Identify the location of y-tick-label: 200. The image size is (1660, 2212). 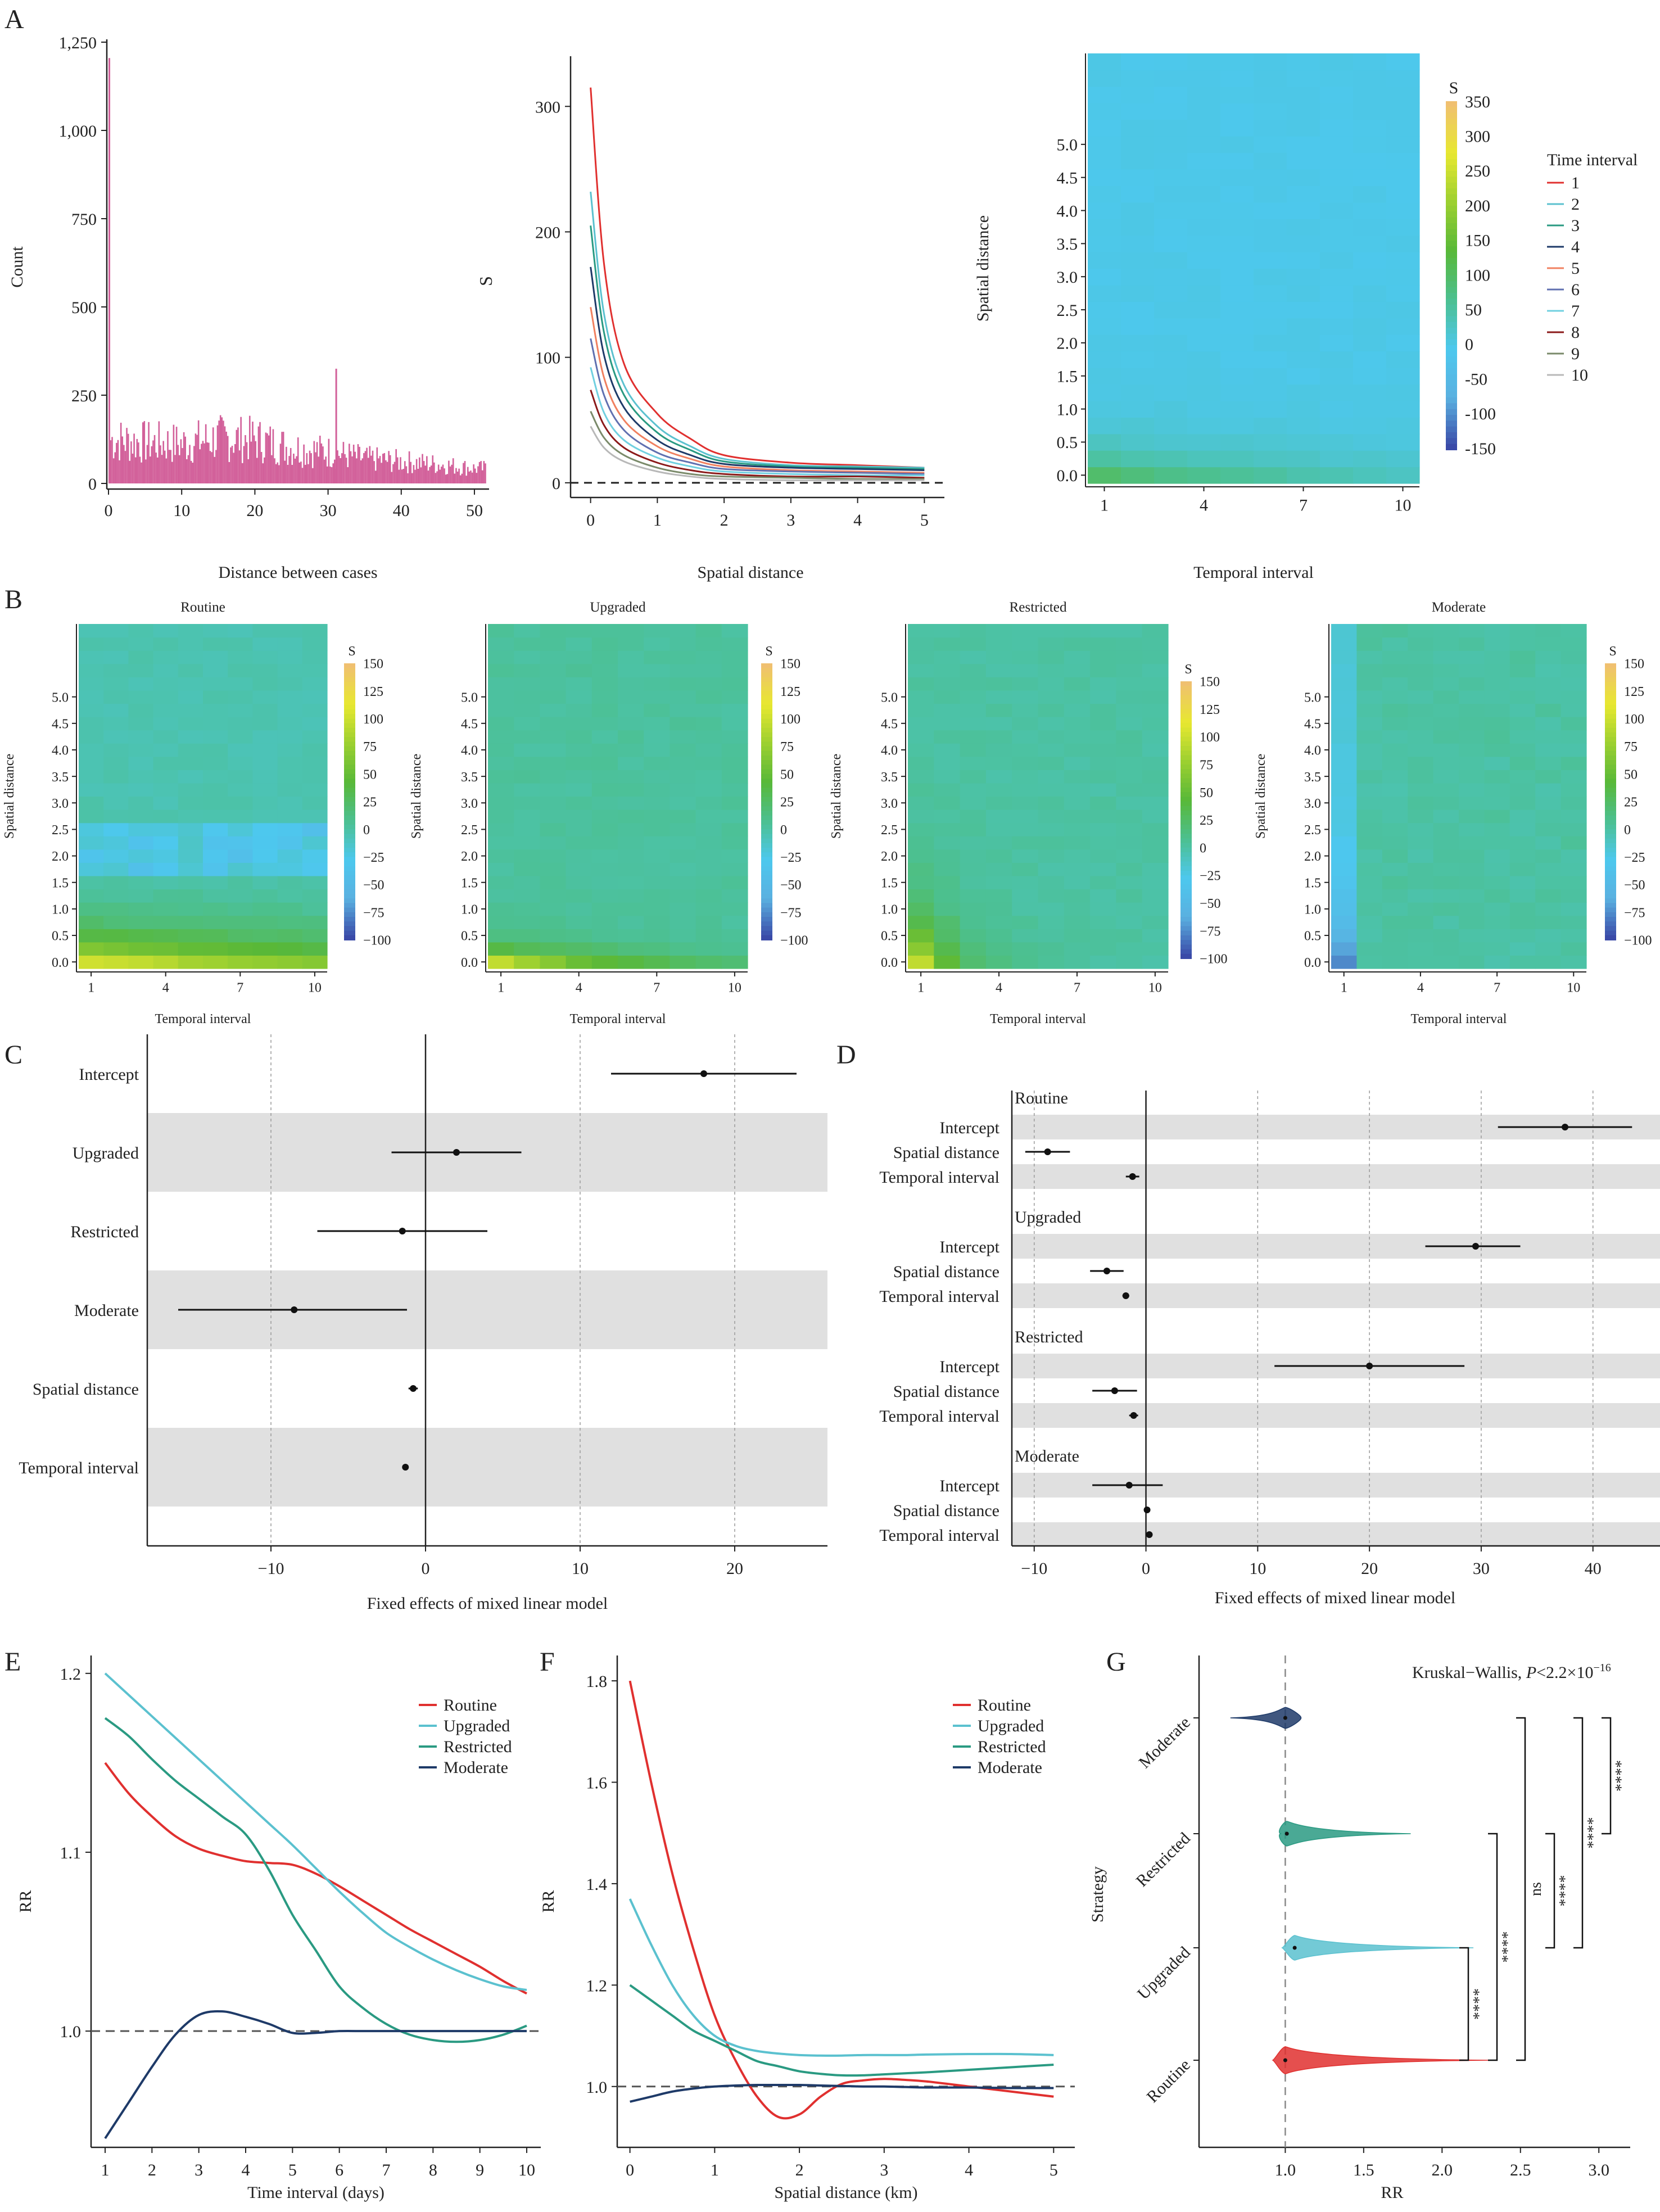
(548, 232).